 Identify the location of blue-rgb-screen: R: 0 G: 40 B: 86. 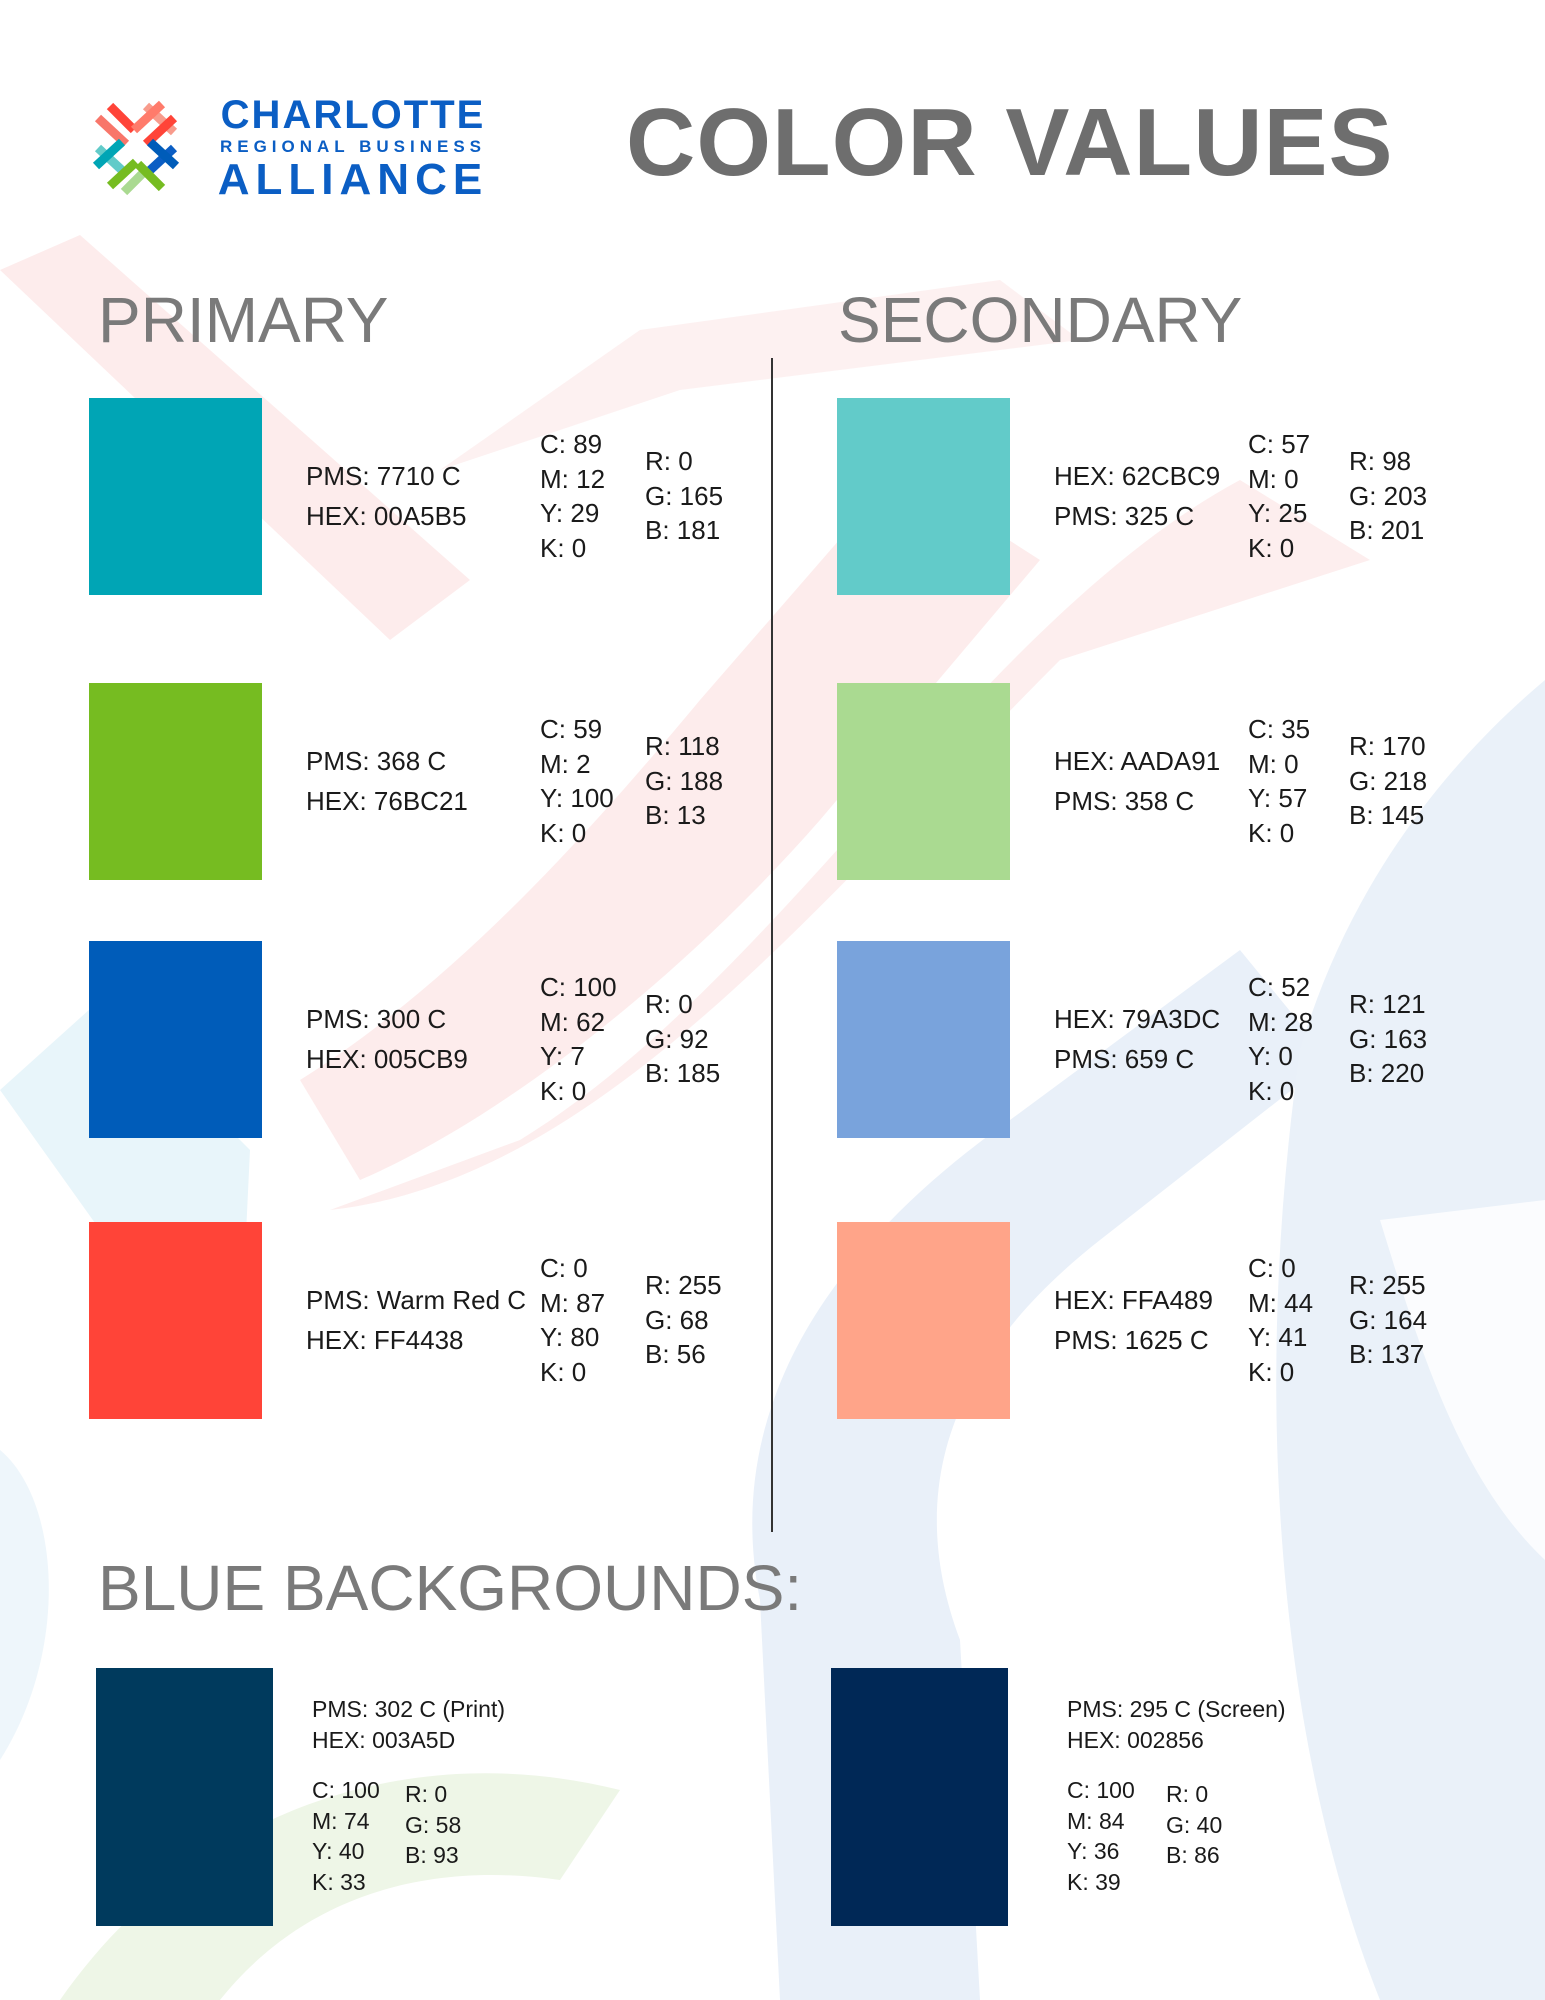
(1194, 1825).